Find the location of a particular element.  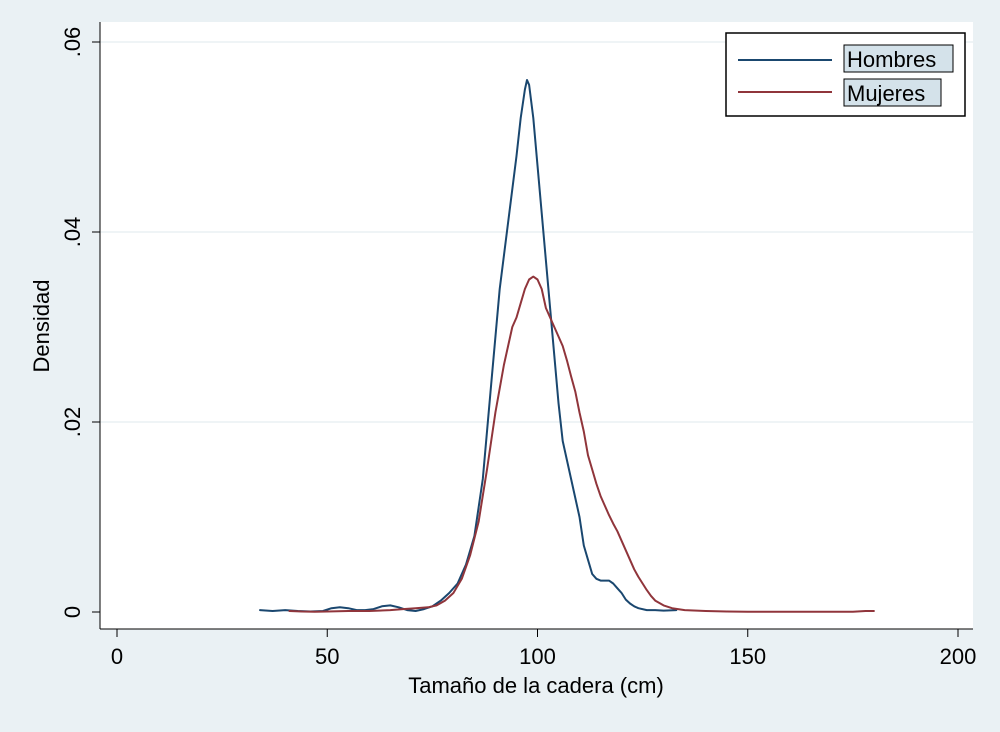

legend: Hombres Mujeres is located at coordinates (845, 74).